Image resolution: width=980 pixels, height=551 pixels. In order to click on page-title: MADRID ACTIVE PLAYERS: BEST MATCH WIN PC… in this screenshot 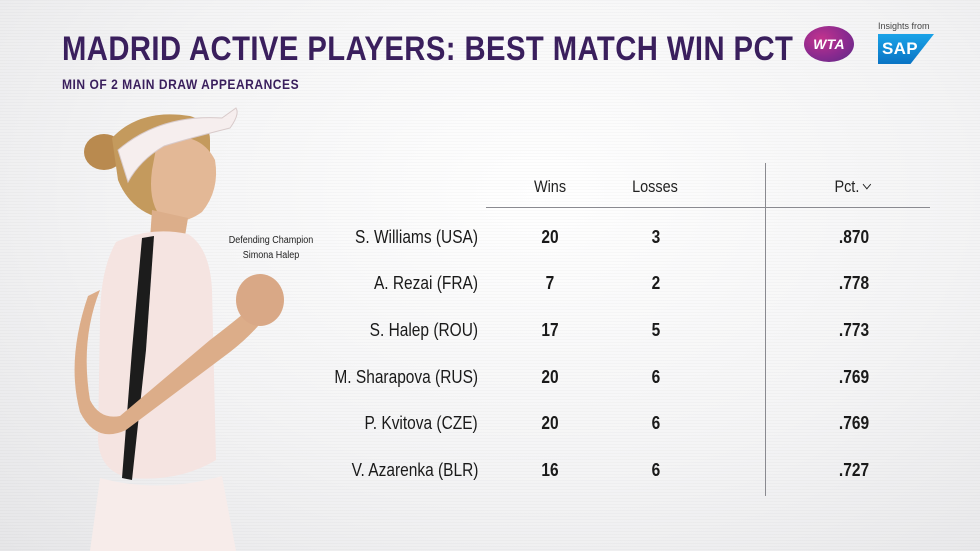, I will do `click(428, 49)`.